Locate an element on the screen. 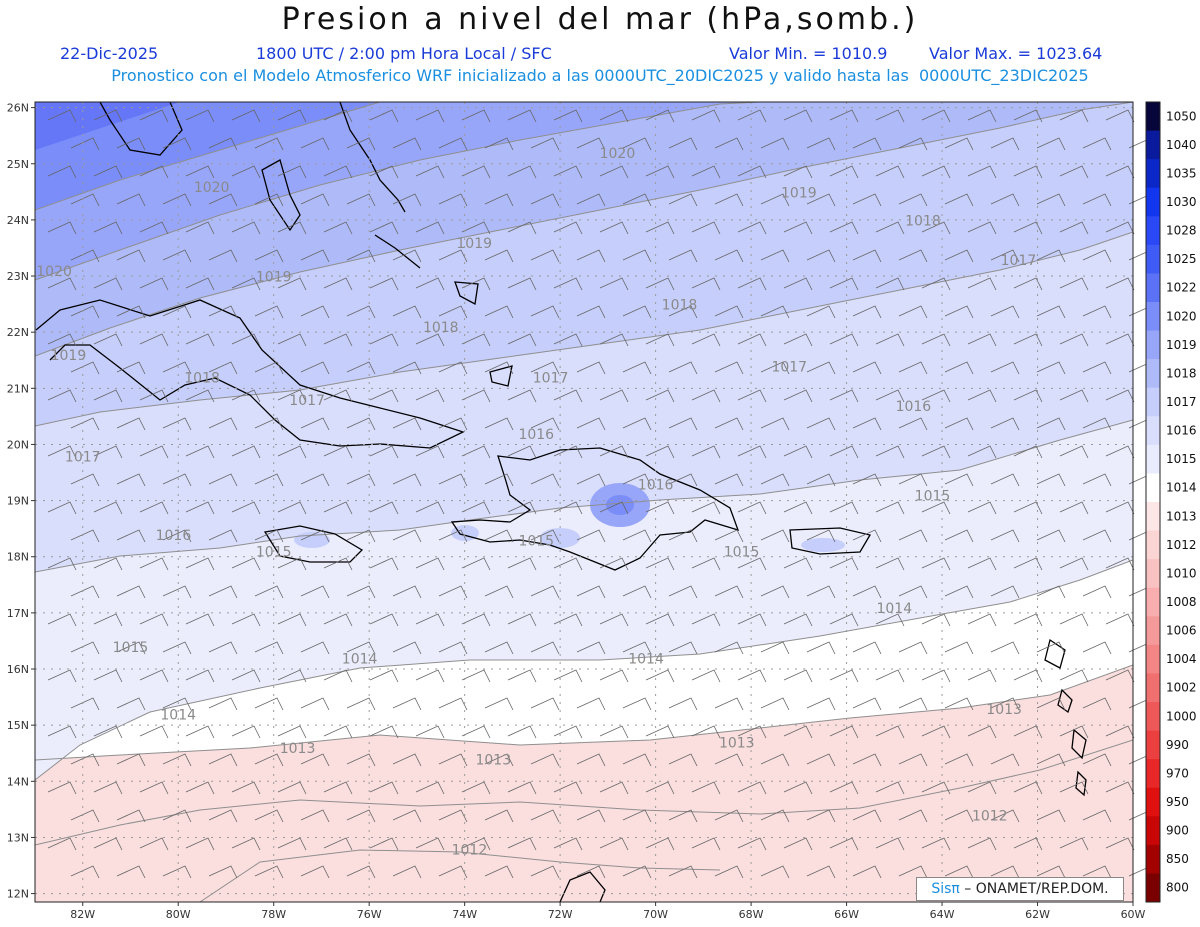 This screenshot has width=1200, height=927. lat-tick-label: 17N is located at coordinates (18, 613).